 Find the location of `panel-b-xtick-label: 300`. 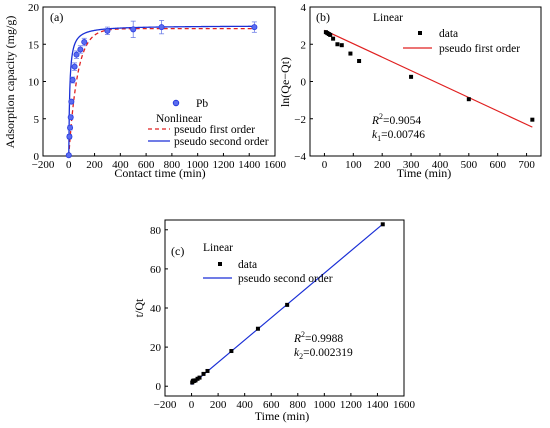

panel-b-xtick-label: 300 is located at coordinates (411, 165).